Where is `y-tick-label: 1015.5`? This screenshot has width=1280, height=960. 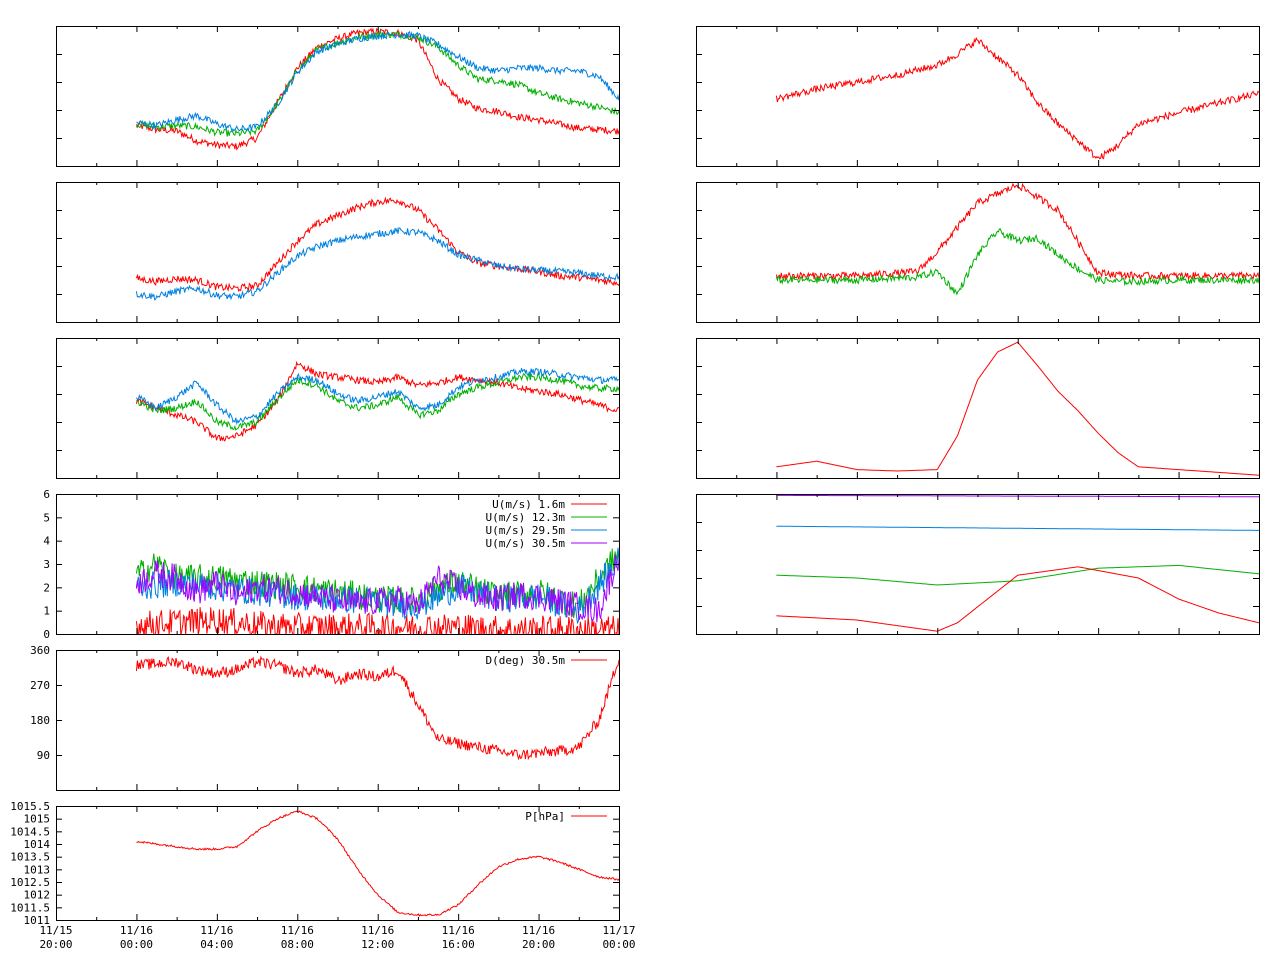 y-tick-label: 1015.5 is located at coordinates (30, 806).